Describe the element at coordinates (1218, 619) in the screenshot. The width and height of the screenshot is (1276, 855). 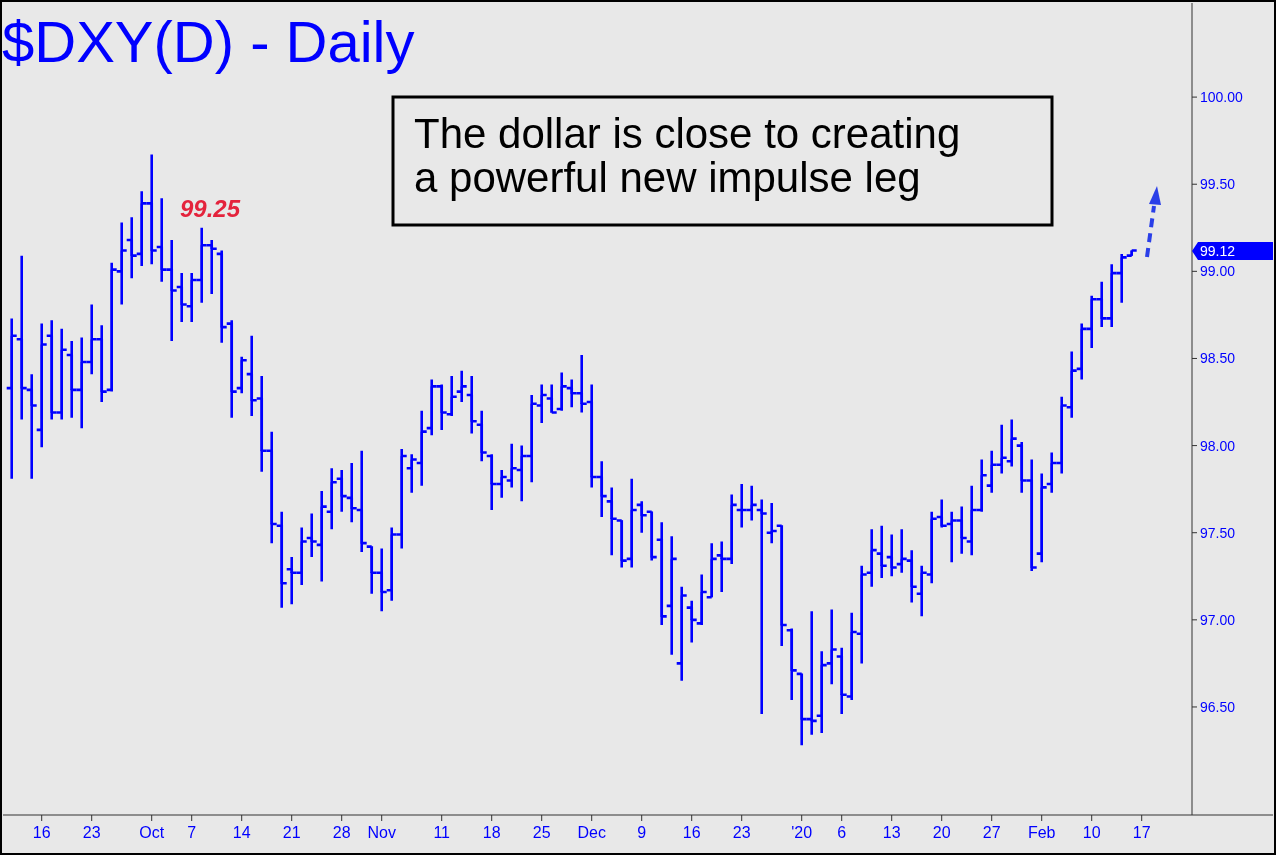
I see `y-tick-label: 97.00` at that location.